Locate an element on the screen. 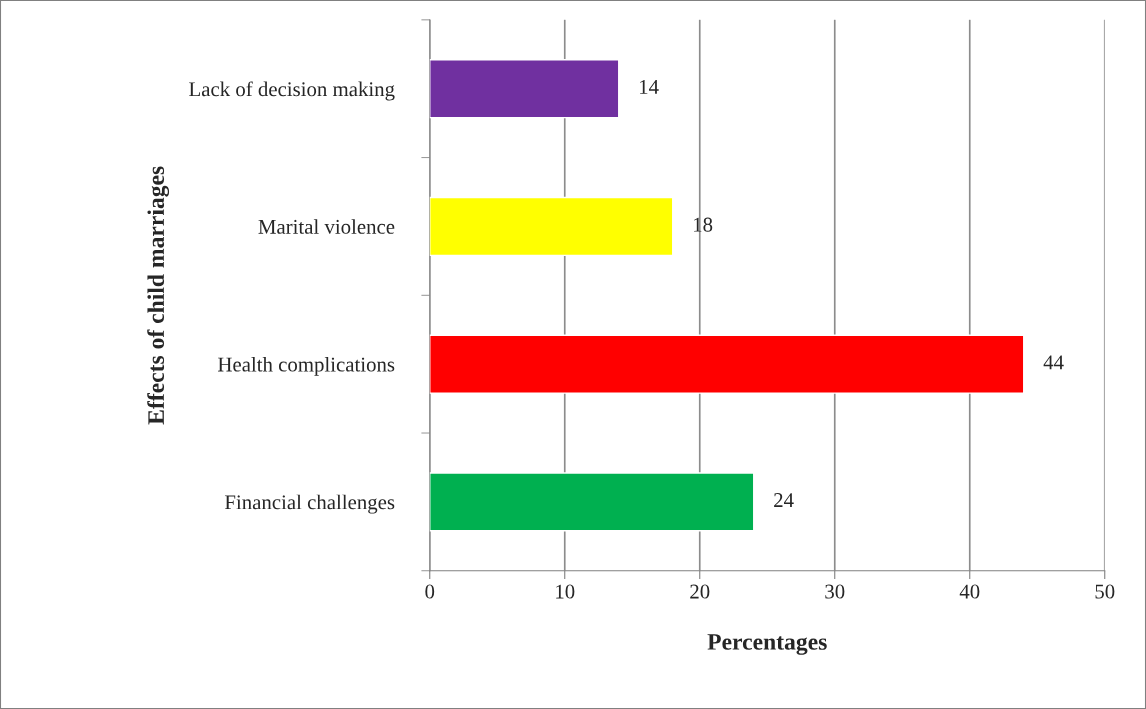  x-tick-label: 0 is located at coordinates (430, 591).